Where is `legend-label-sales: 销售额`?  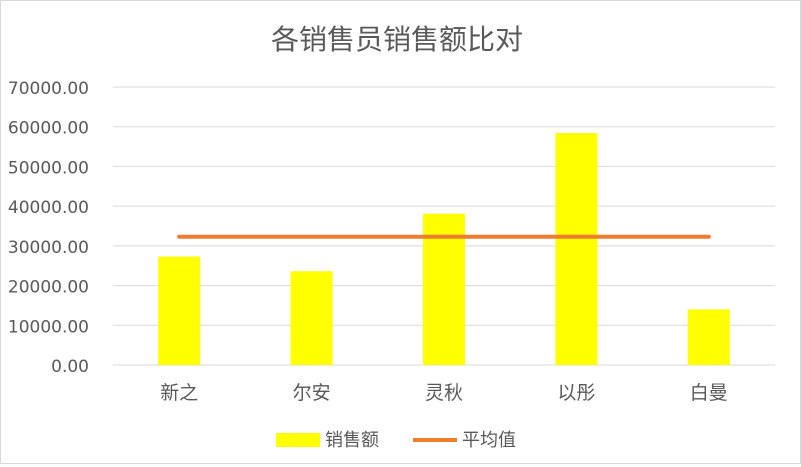
legend-label-sales: 销售额 is located at coordinates (352, 440).